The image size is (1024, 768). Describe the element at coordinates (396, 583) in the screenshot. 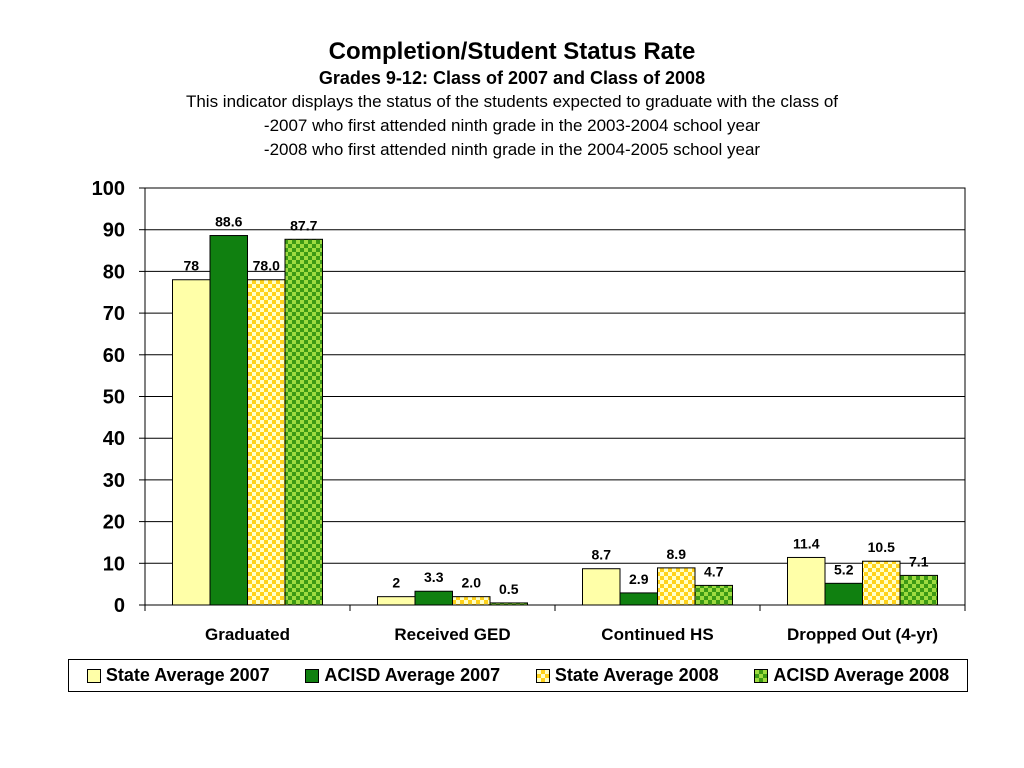

I see `data-label: 2` at that location.